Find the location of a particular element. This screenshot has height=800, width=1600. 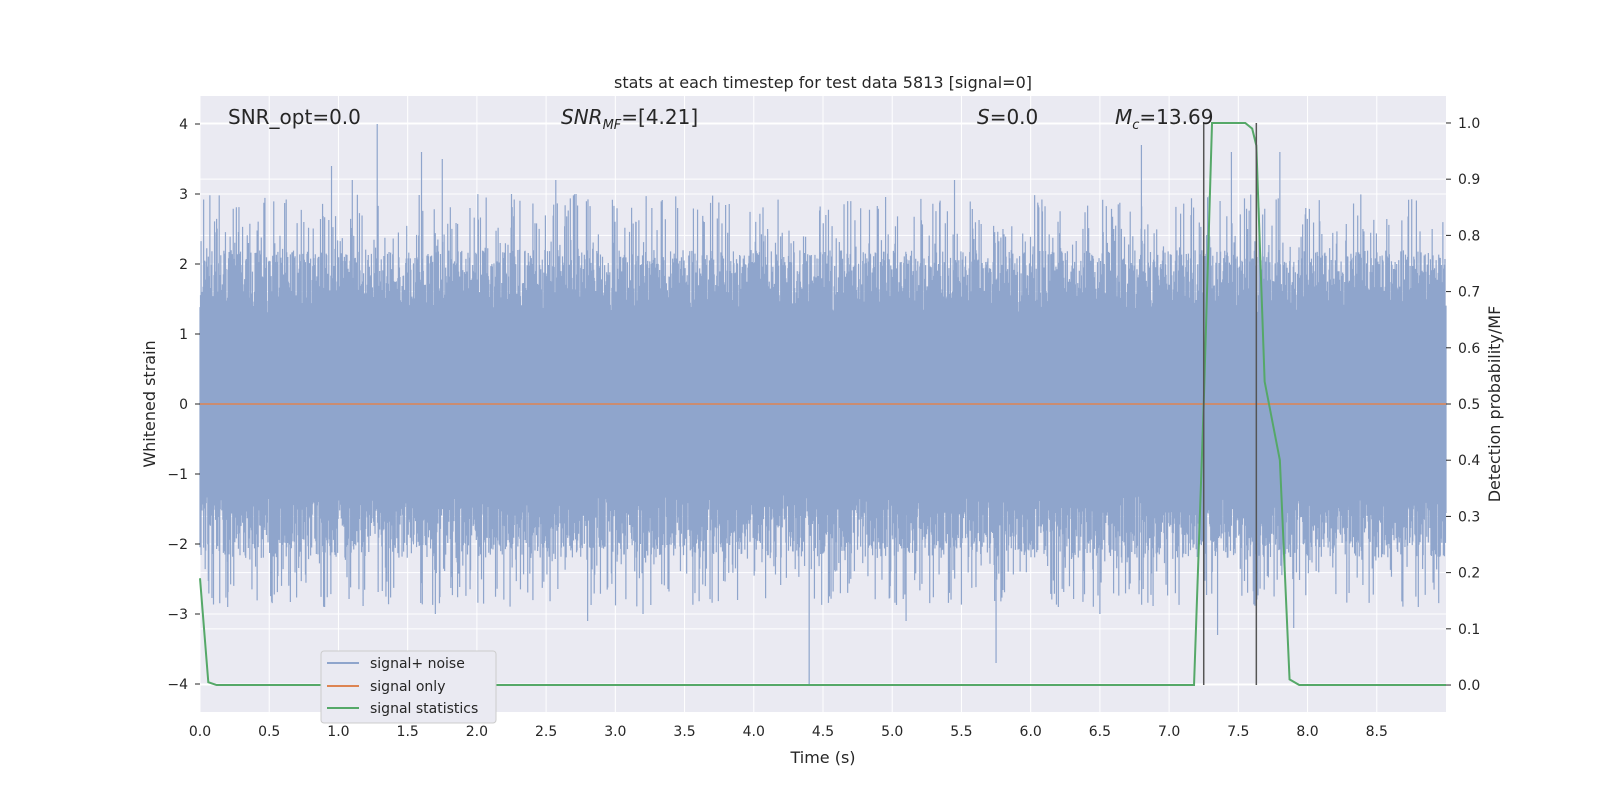

y-tick-label: 1 is located at coordinates (183, 335).